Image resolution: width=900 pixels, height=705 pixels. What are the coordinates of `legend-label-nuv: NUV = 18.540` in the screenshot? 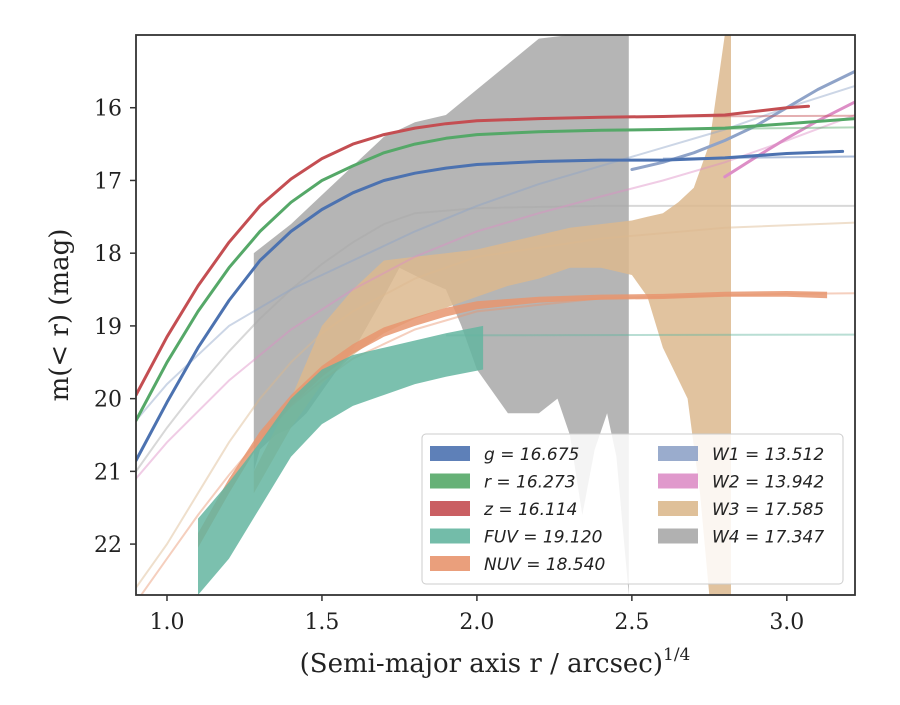 It's located at (544, 565).